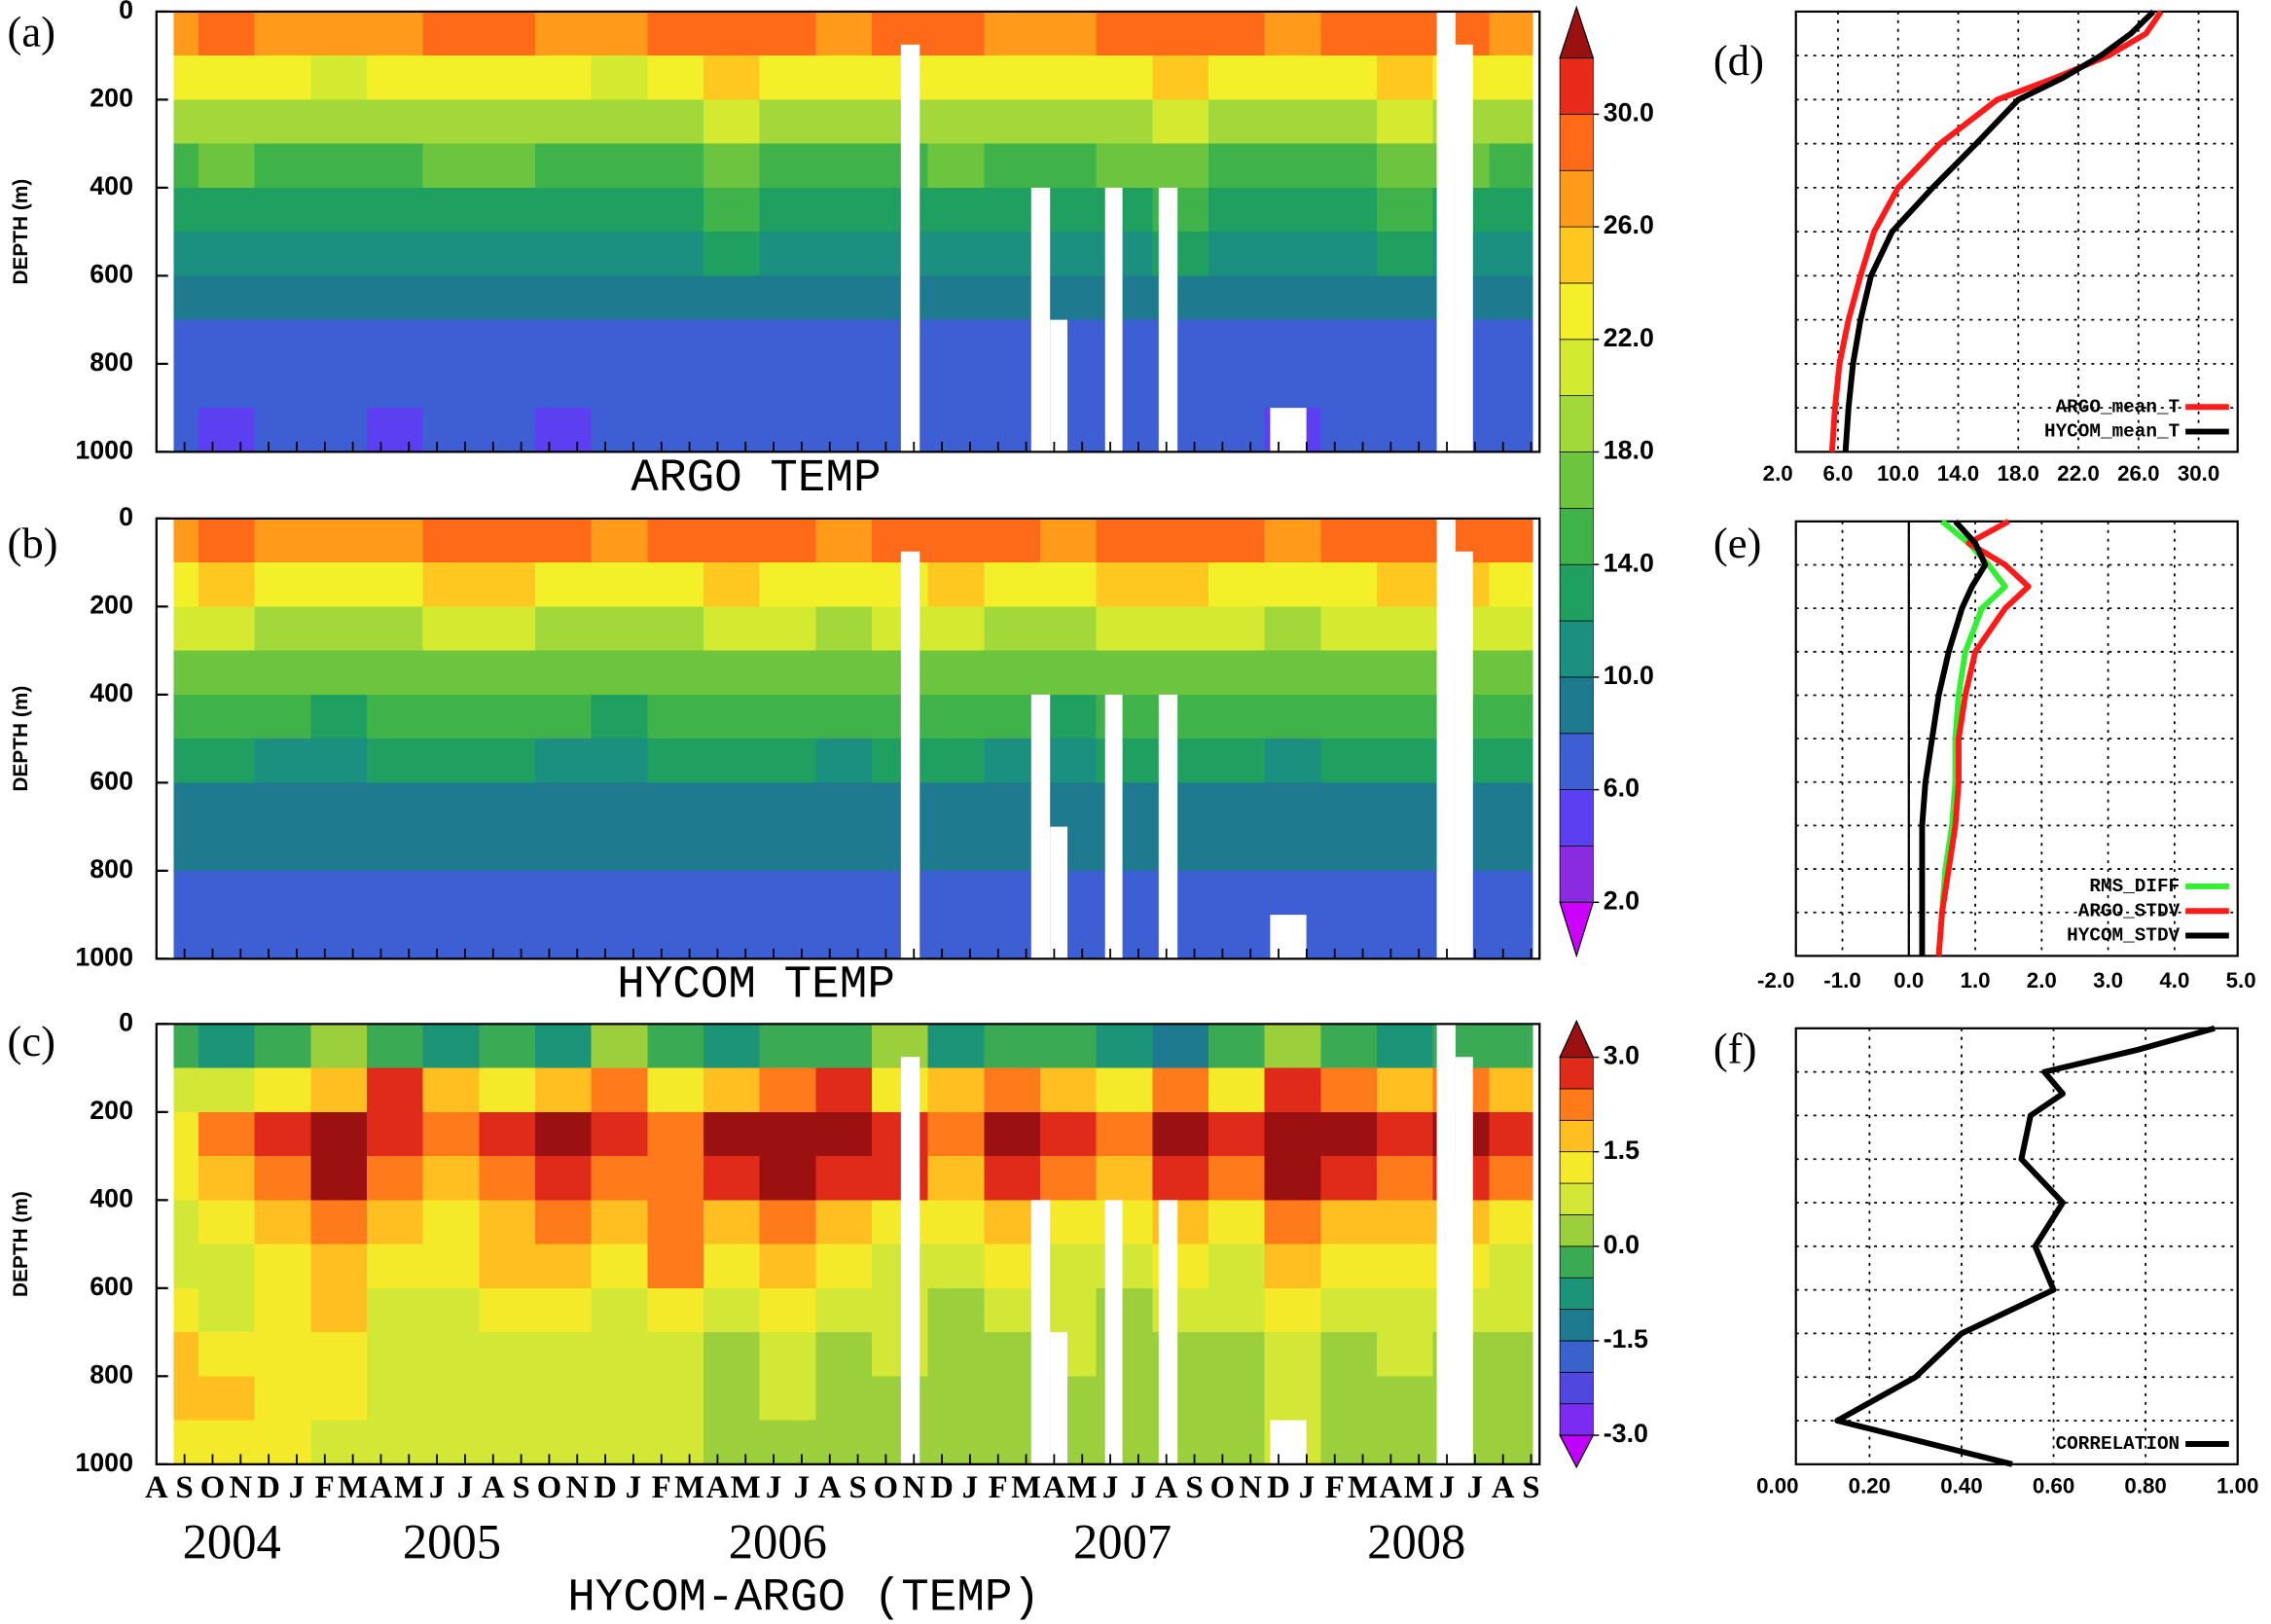 This screenshot has height=1624, width=2271. Describe the element at coordinates (2198, 473) in the screenshot. I see `x-tick-label: 30.0` at that location.